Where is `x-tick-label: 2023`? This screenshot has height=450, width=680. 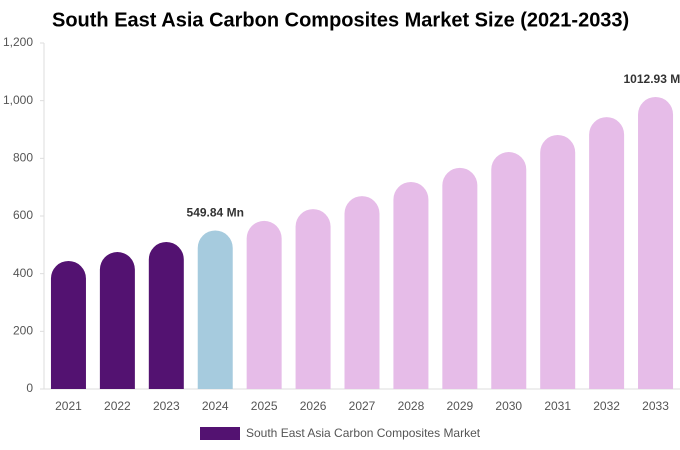
x-tick-label: 2023 is located at coordinates (166, 406).